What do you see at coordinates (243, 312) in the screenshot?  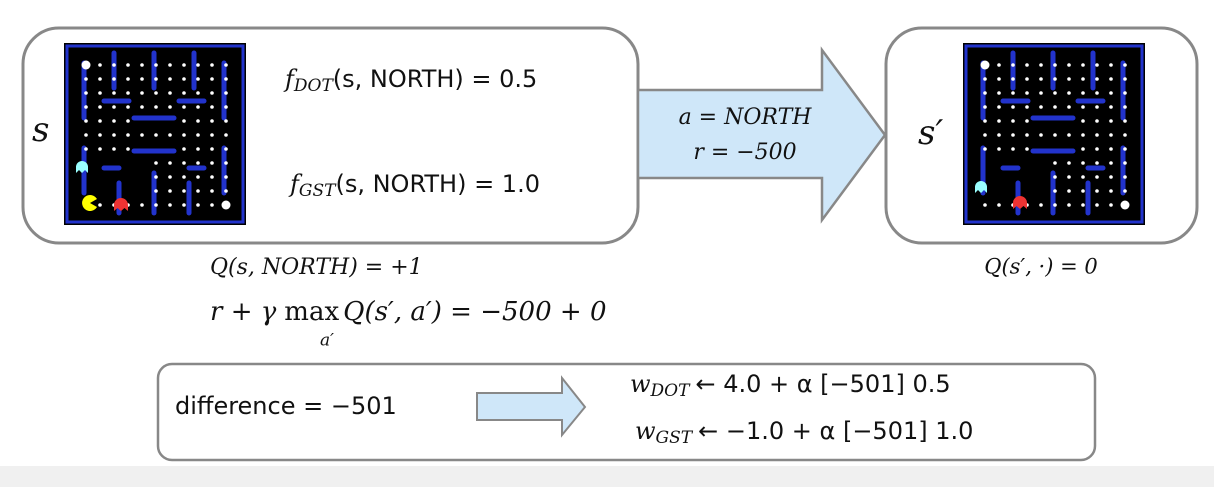 I see `target-prefix: r + γ` at bounding box center [243, 312].